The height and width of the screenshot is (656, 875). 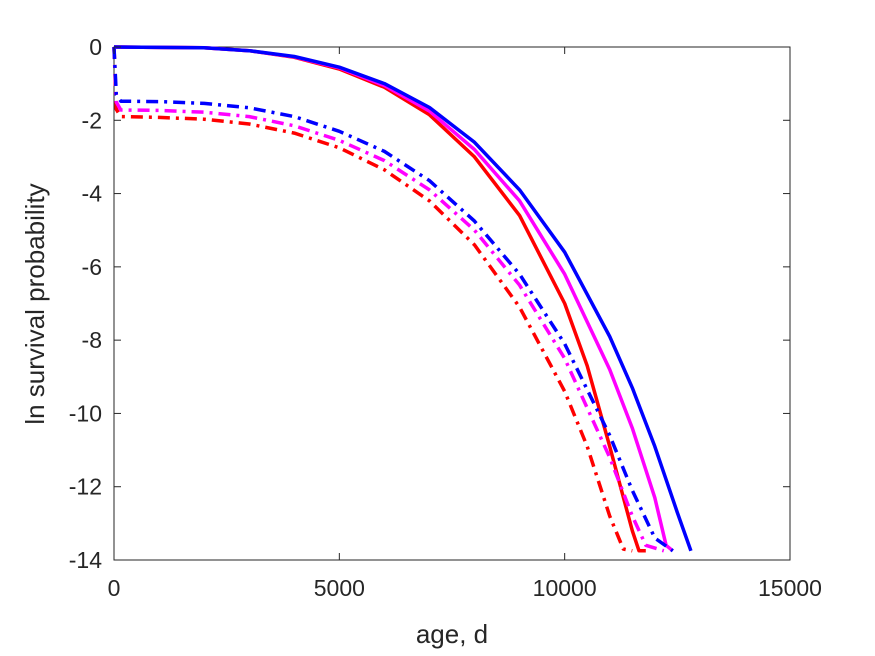 What do you see at coordinates (452, 634) in the screenshot?
I see `x-axis-label: age, d` at bounding box center [452, 634].